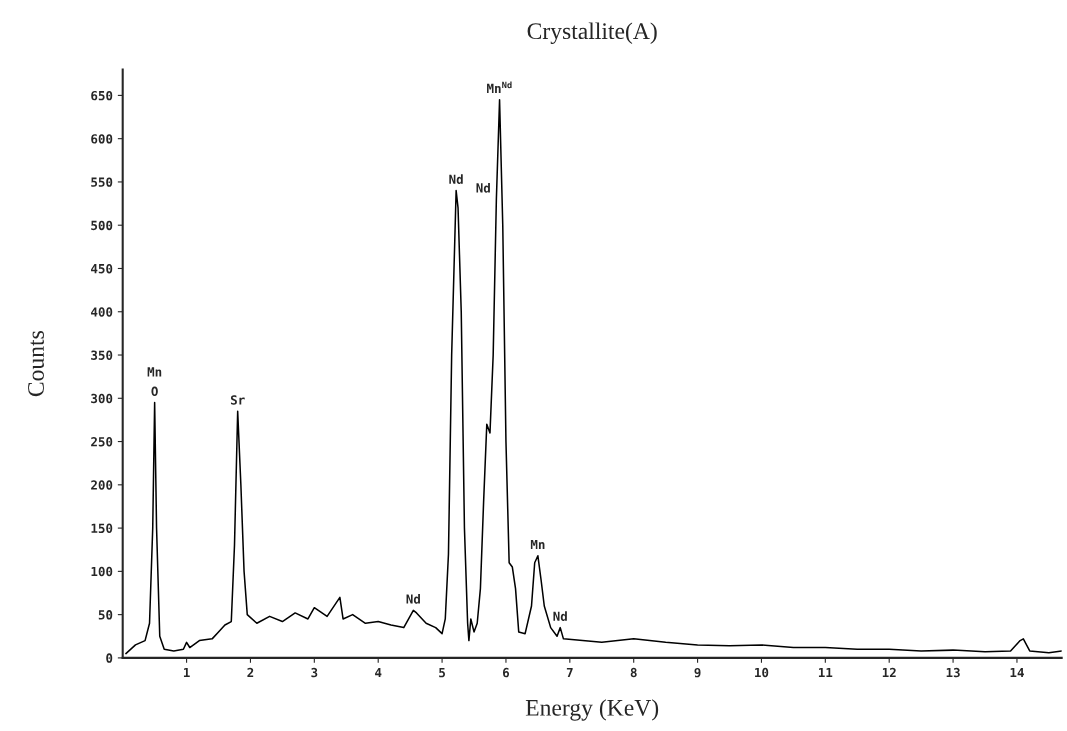 This screenshot has width=1067, height=731. What do you see at coordinates (378, 673) in the screenshot?
I see `x-tick-label: 4` at bounding box center [378, 673].